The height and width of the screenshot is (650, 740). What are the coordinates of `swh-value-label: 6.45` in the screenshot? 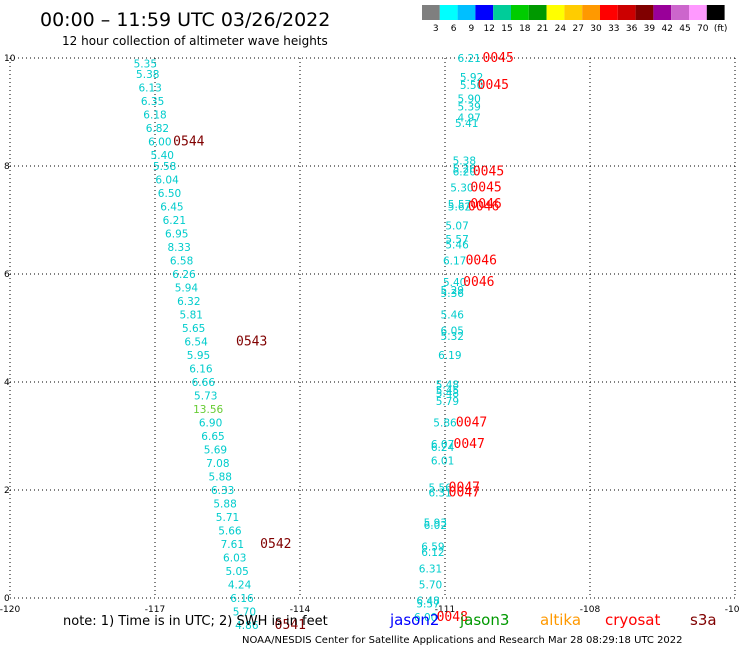 It's located at (171, 208).